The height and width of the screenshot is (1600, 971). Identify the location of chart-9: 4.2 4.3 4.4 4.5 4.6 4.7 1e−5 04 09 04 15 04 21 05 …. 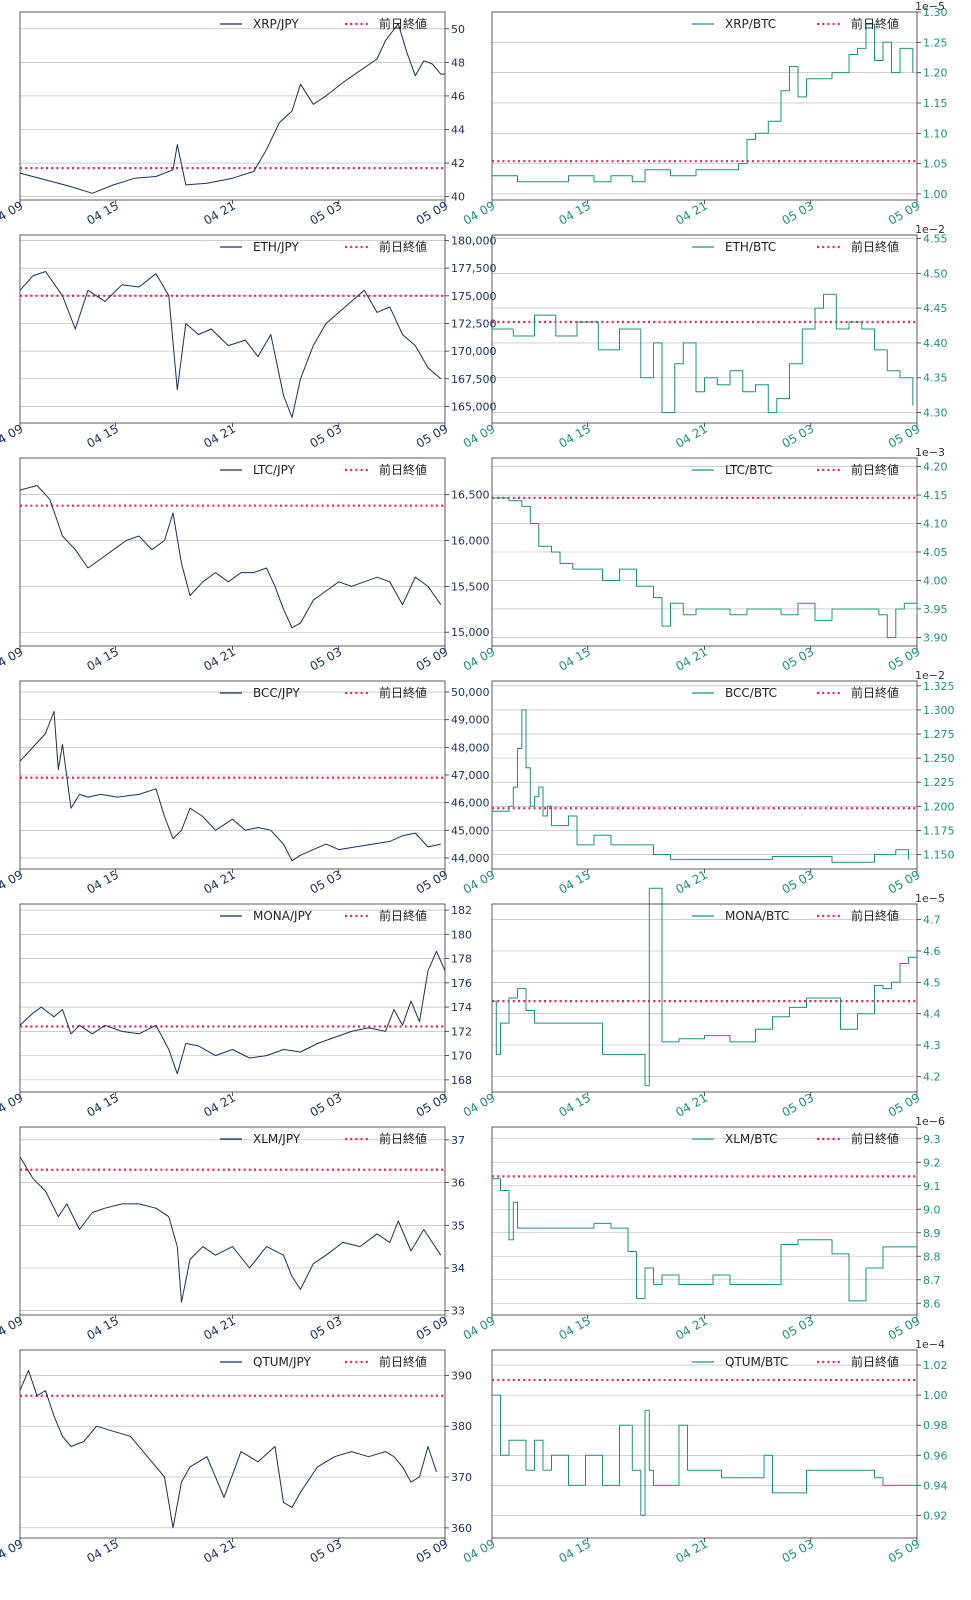
(703, 1003).